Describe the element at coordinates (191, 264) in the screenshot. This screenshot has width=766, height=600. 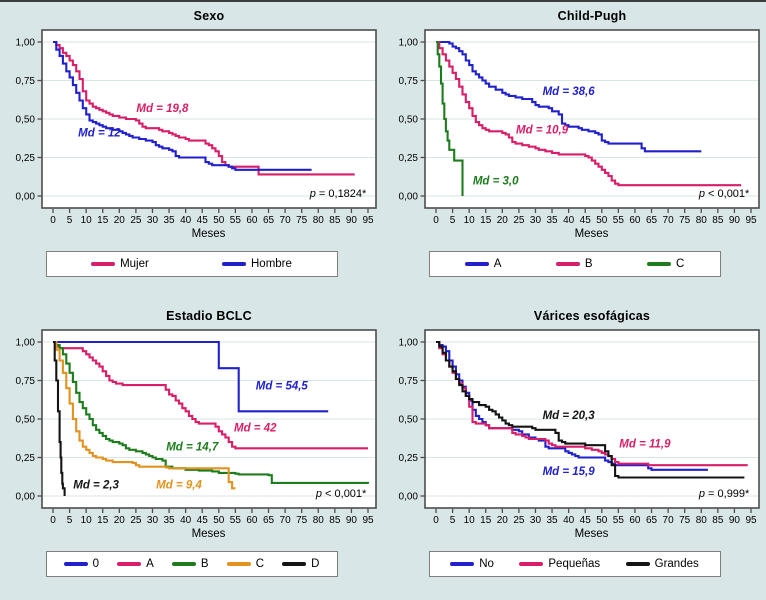
I see `legend-sexo: Mujer Hombre` at that location.